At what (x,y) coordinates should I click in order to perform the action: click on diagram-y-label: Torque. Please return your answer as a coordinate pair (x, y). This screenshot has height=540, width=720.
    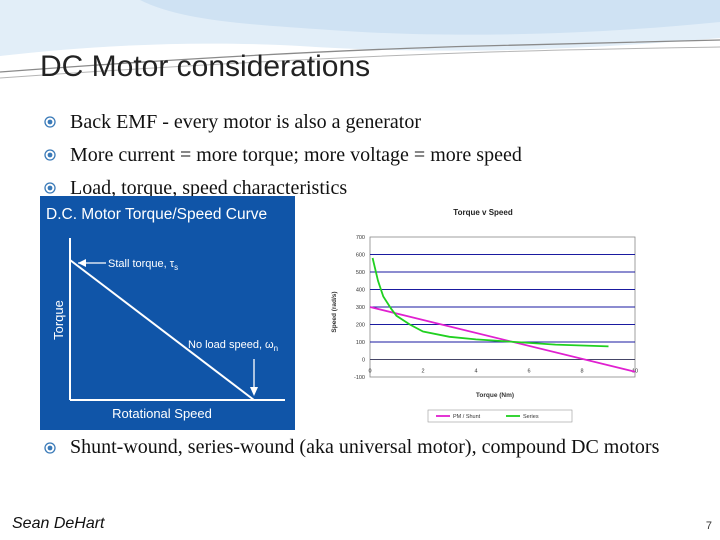
    Looking at the image, I should click on (58, 320).